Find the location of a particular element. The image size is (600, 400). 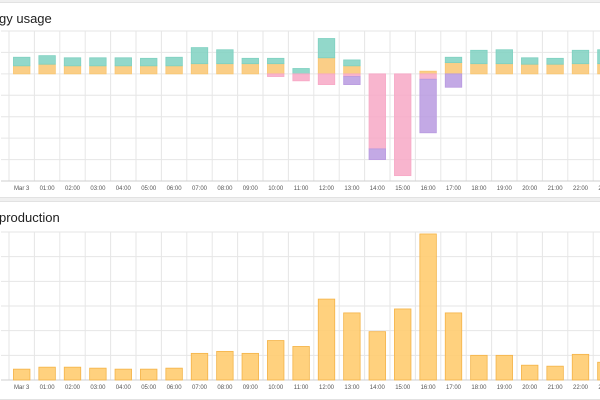

x-tick-label: 17:00 is located at coordinates (454, 189).